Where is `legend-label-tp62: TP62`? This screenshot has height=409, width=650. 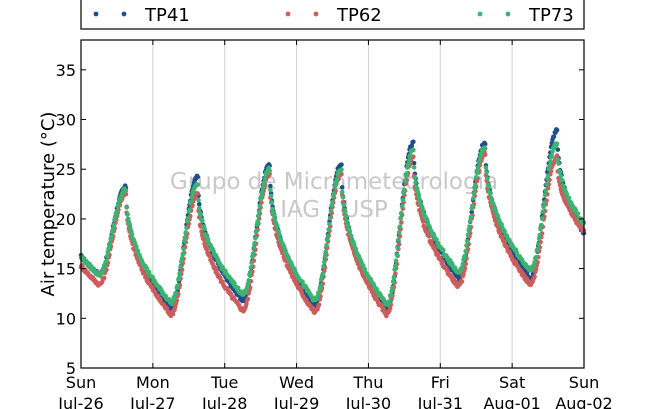
legend-label-tp62: TP62 is located at coordinates (359, 15).